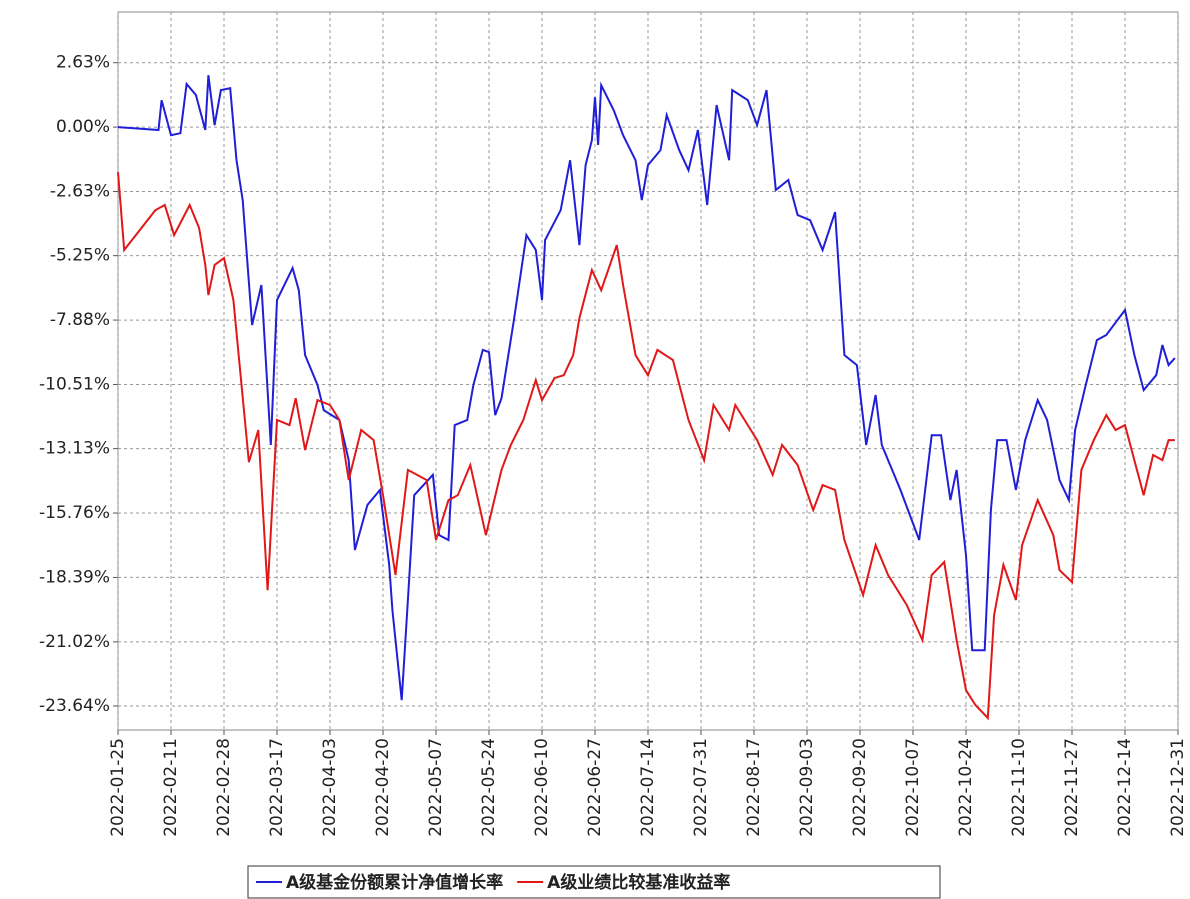 Image resolution: width=1190 pixels, height=899 pixels. I want to click on y-tick-label: -5.25%, so click(80, 256).